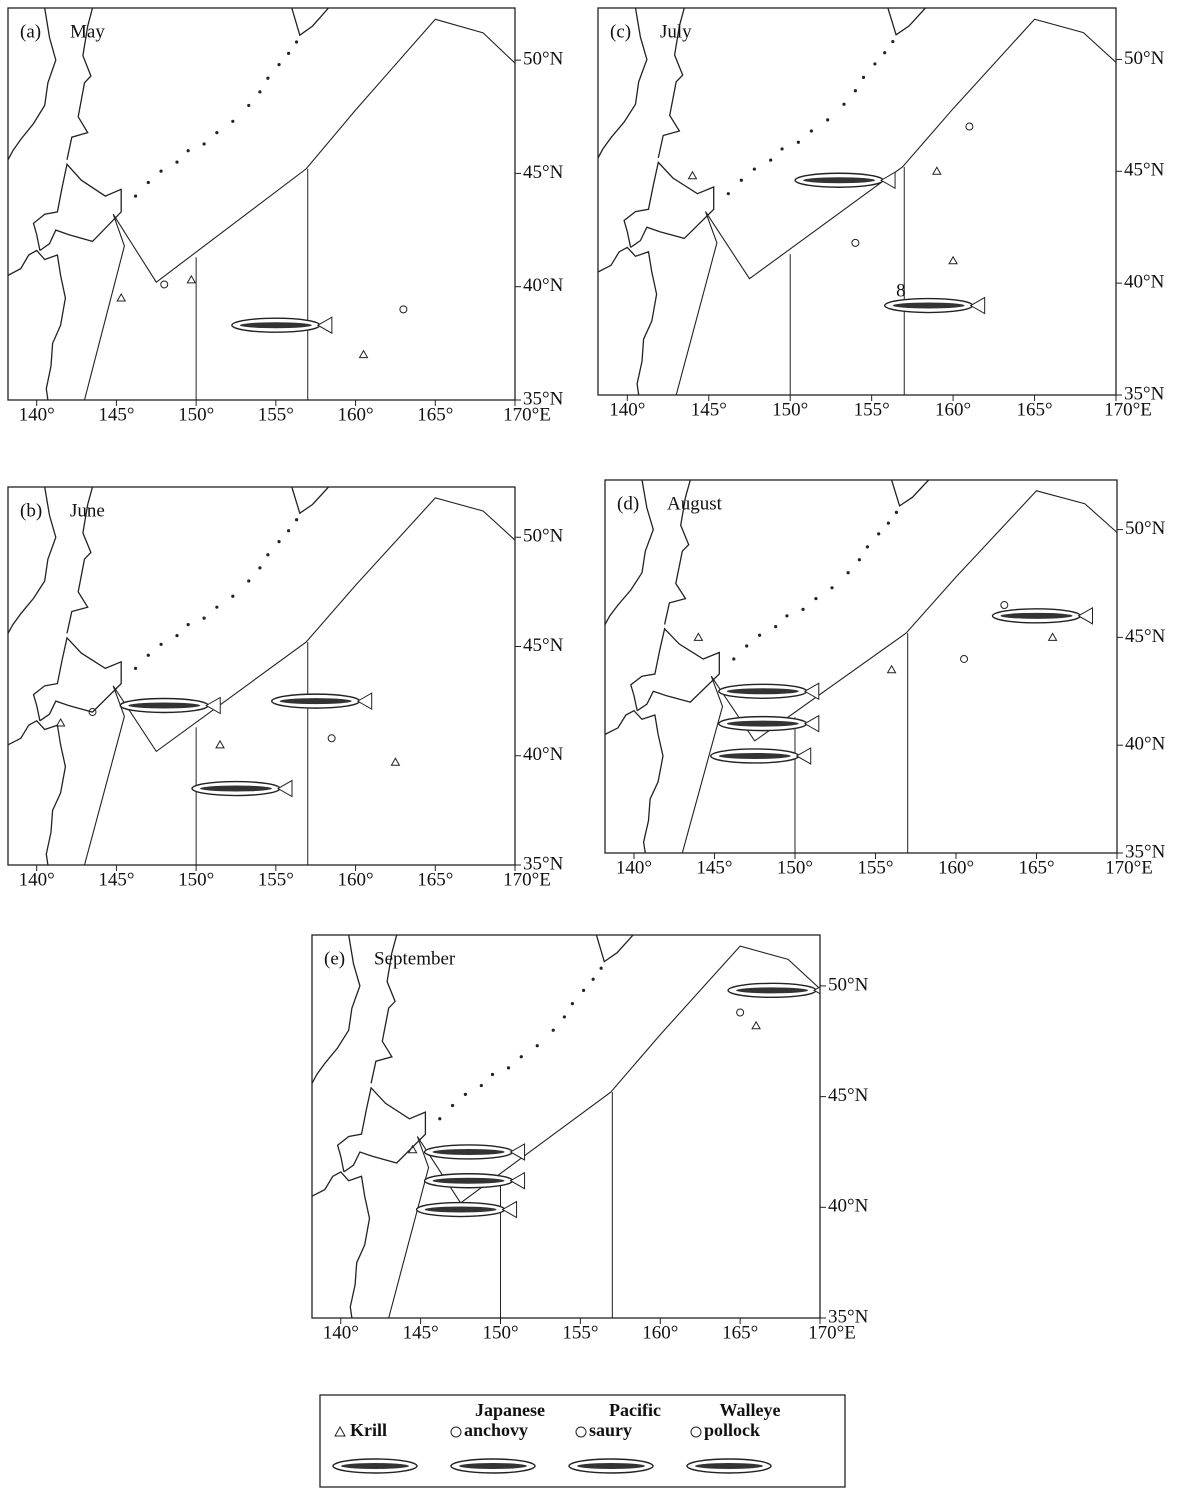 The image size is (1191, 1494). Describe the element at coordinates (857, 201) in the screenshot. I see `map-frame` at that location.